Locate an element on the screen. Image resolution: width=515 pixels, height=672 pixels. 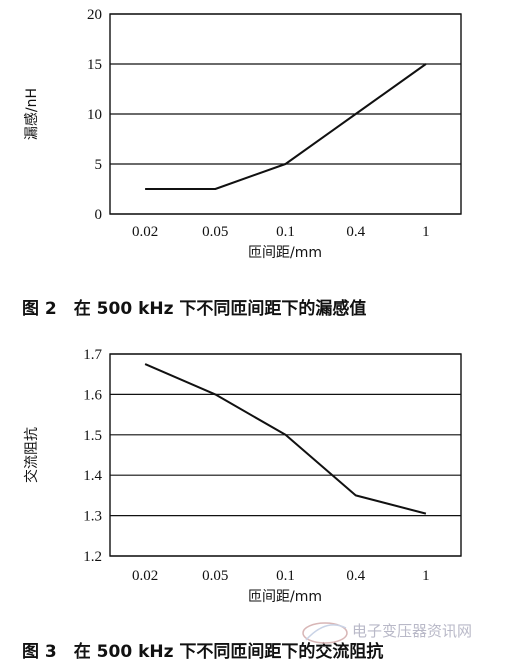
y-tick-label: 1.6 is located at coordinates (92, 395).